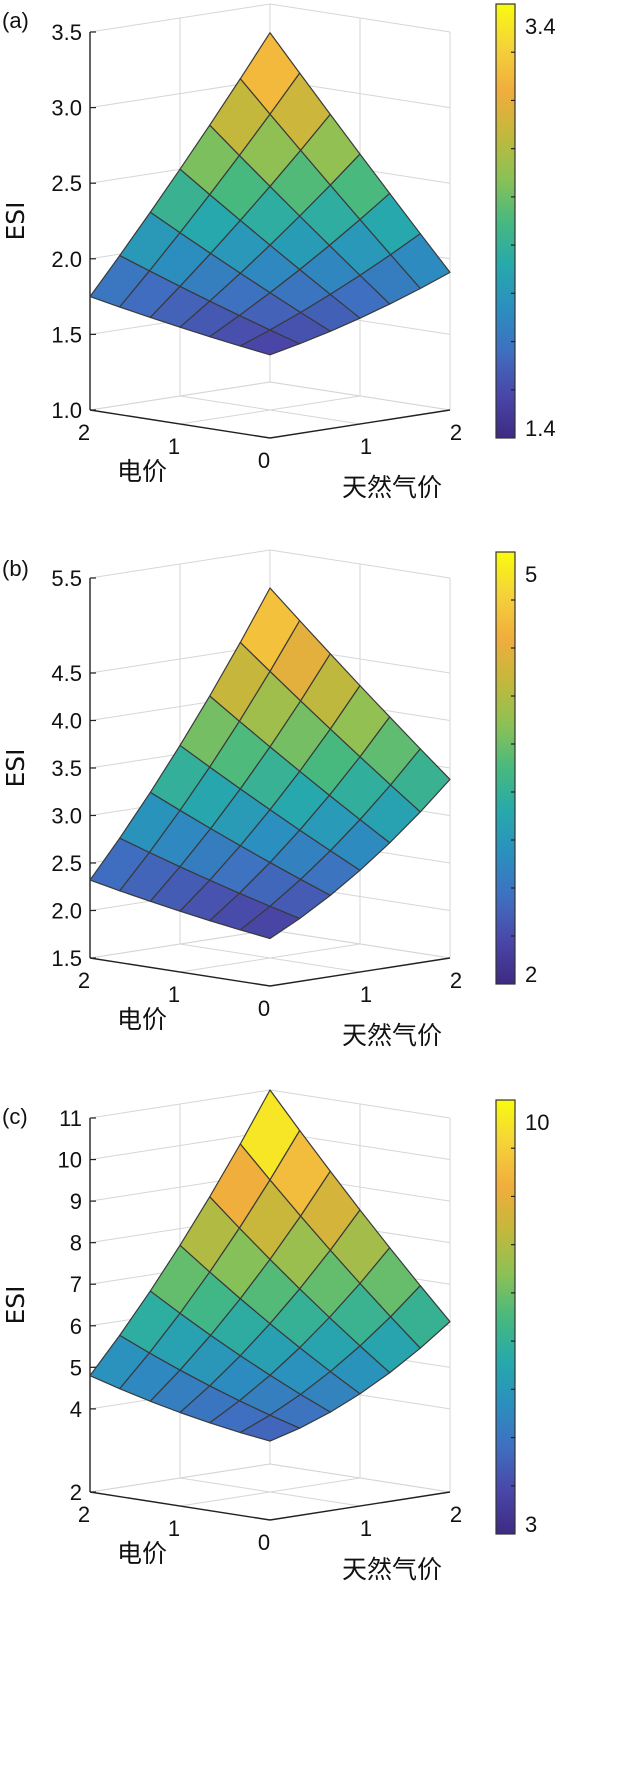 The height and width of the screenshot is (1784, 641). I want to click on z-tick-label: 6, so click(76, 1326).